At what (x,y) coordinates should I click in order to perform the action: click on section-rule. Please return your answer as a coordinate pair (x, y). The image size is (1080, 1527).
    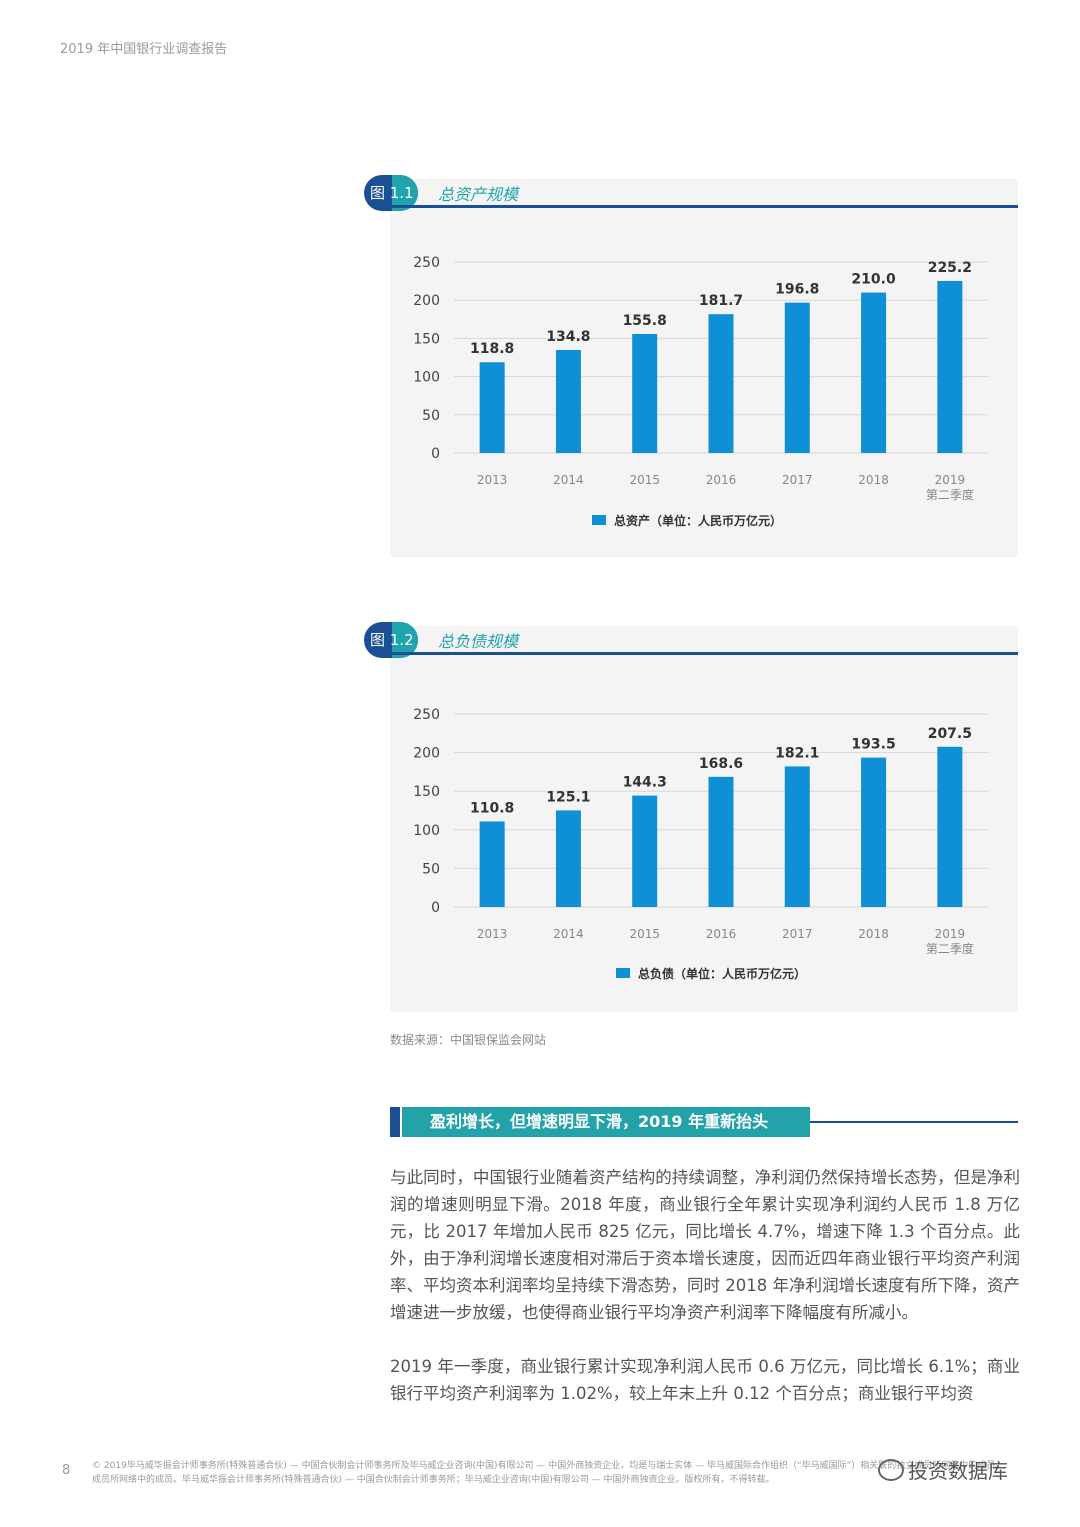
    Looking at the image, I should click on (914, 1122).